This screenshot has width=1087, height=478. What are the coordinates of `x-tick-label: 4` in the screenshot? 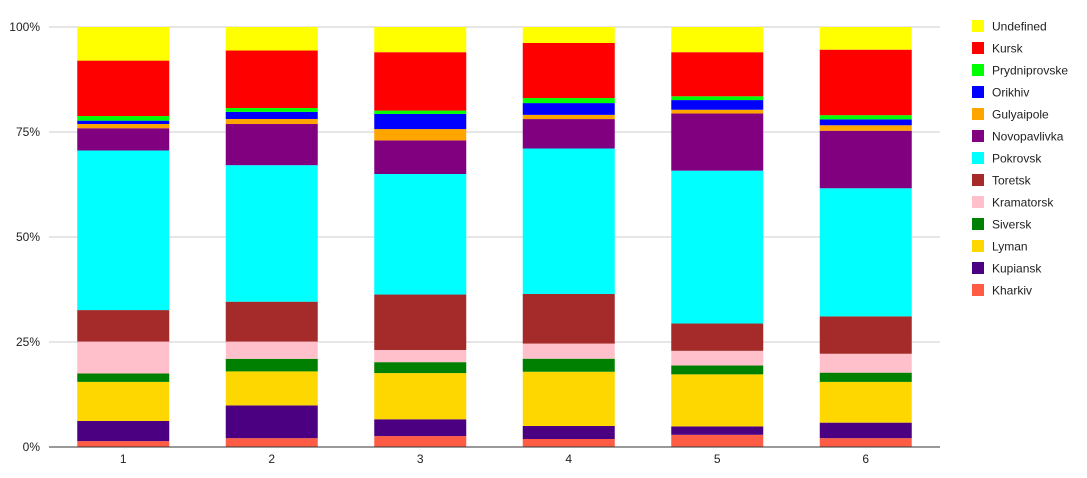 It's located at (568, 459).